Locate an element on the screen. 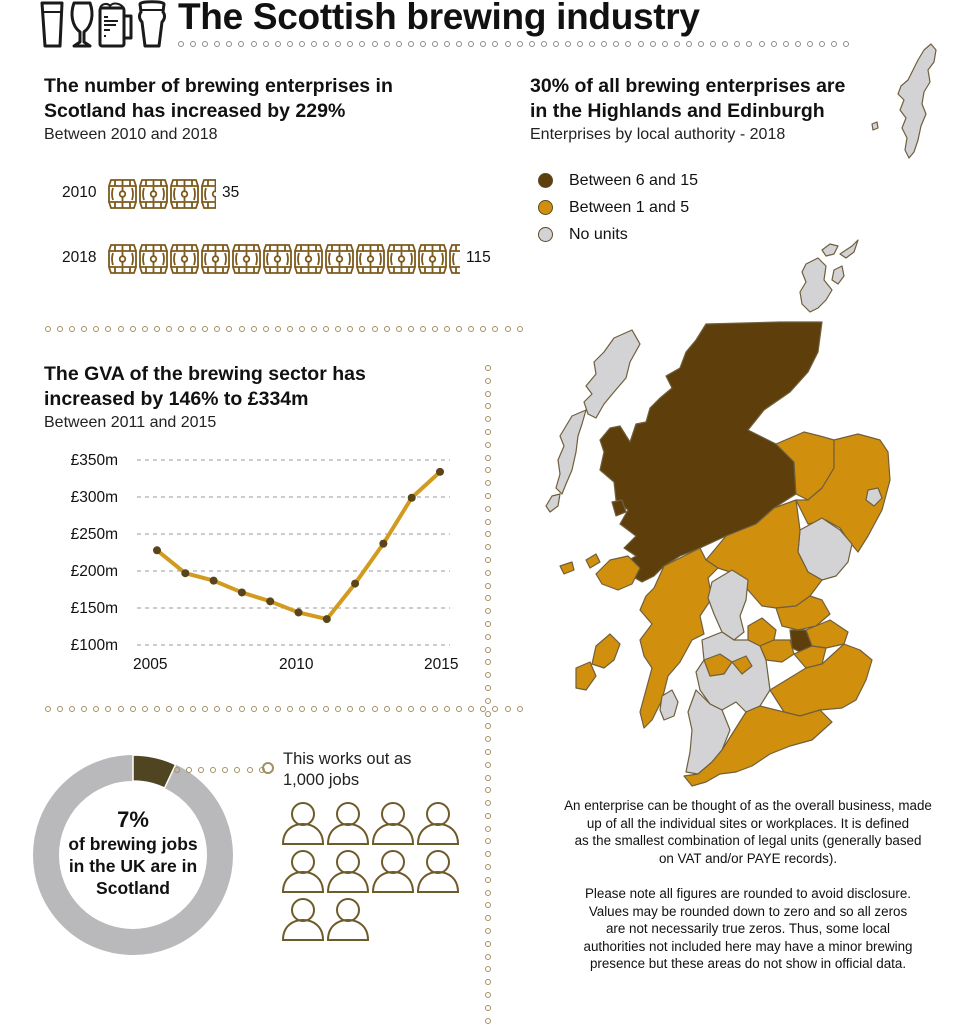 The width and height of the screenshot is (976, 1030). y-tick: £100m is located at coordinates (94, 645).